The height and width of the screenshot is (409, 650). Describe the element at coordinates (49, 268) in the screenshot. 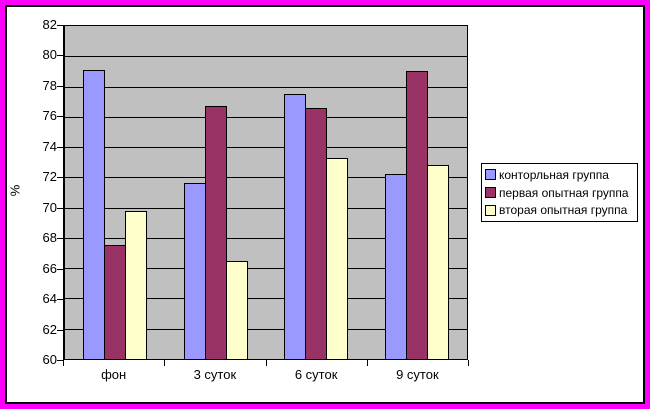

I see `y-tick-label: 66` at that location.